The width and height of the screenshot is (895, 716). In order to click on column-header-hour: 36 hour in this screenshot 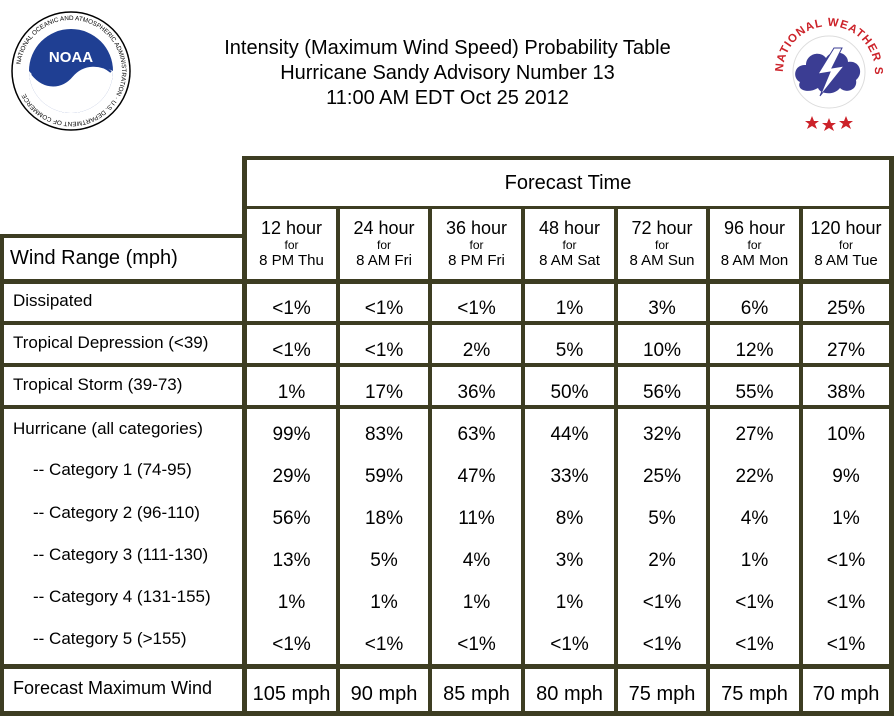, I will do `click(476, 227)`.